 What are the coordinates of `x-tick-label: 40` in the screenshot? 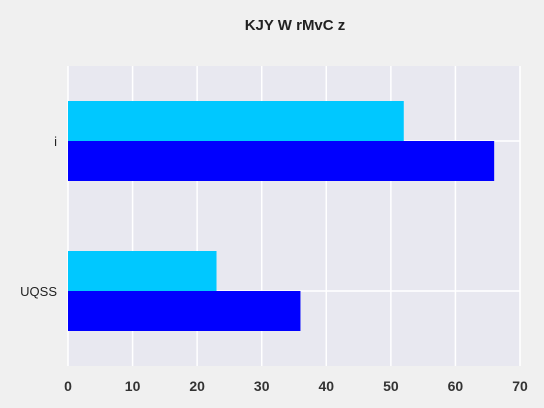 It's located at (326, 386).